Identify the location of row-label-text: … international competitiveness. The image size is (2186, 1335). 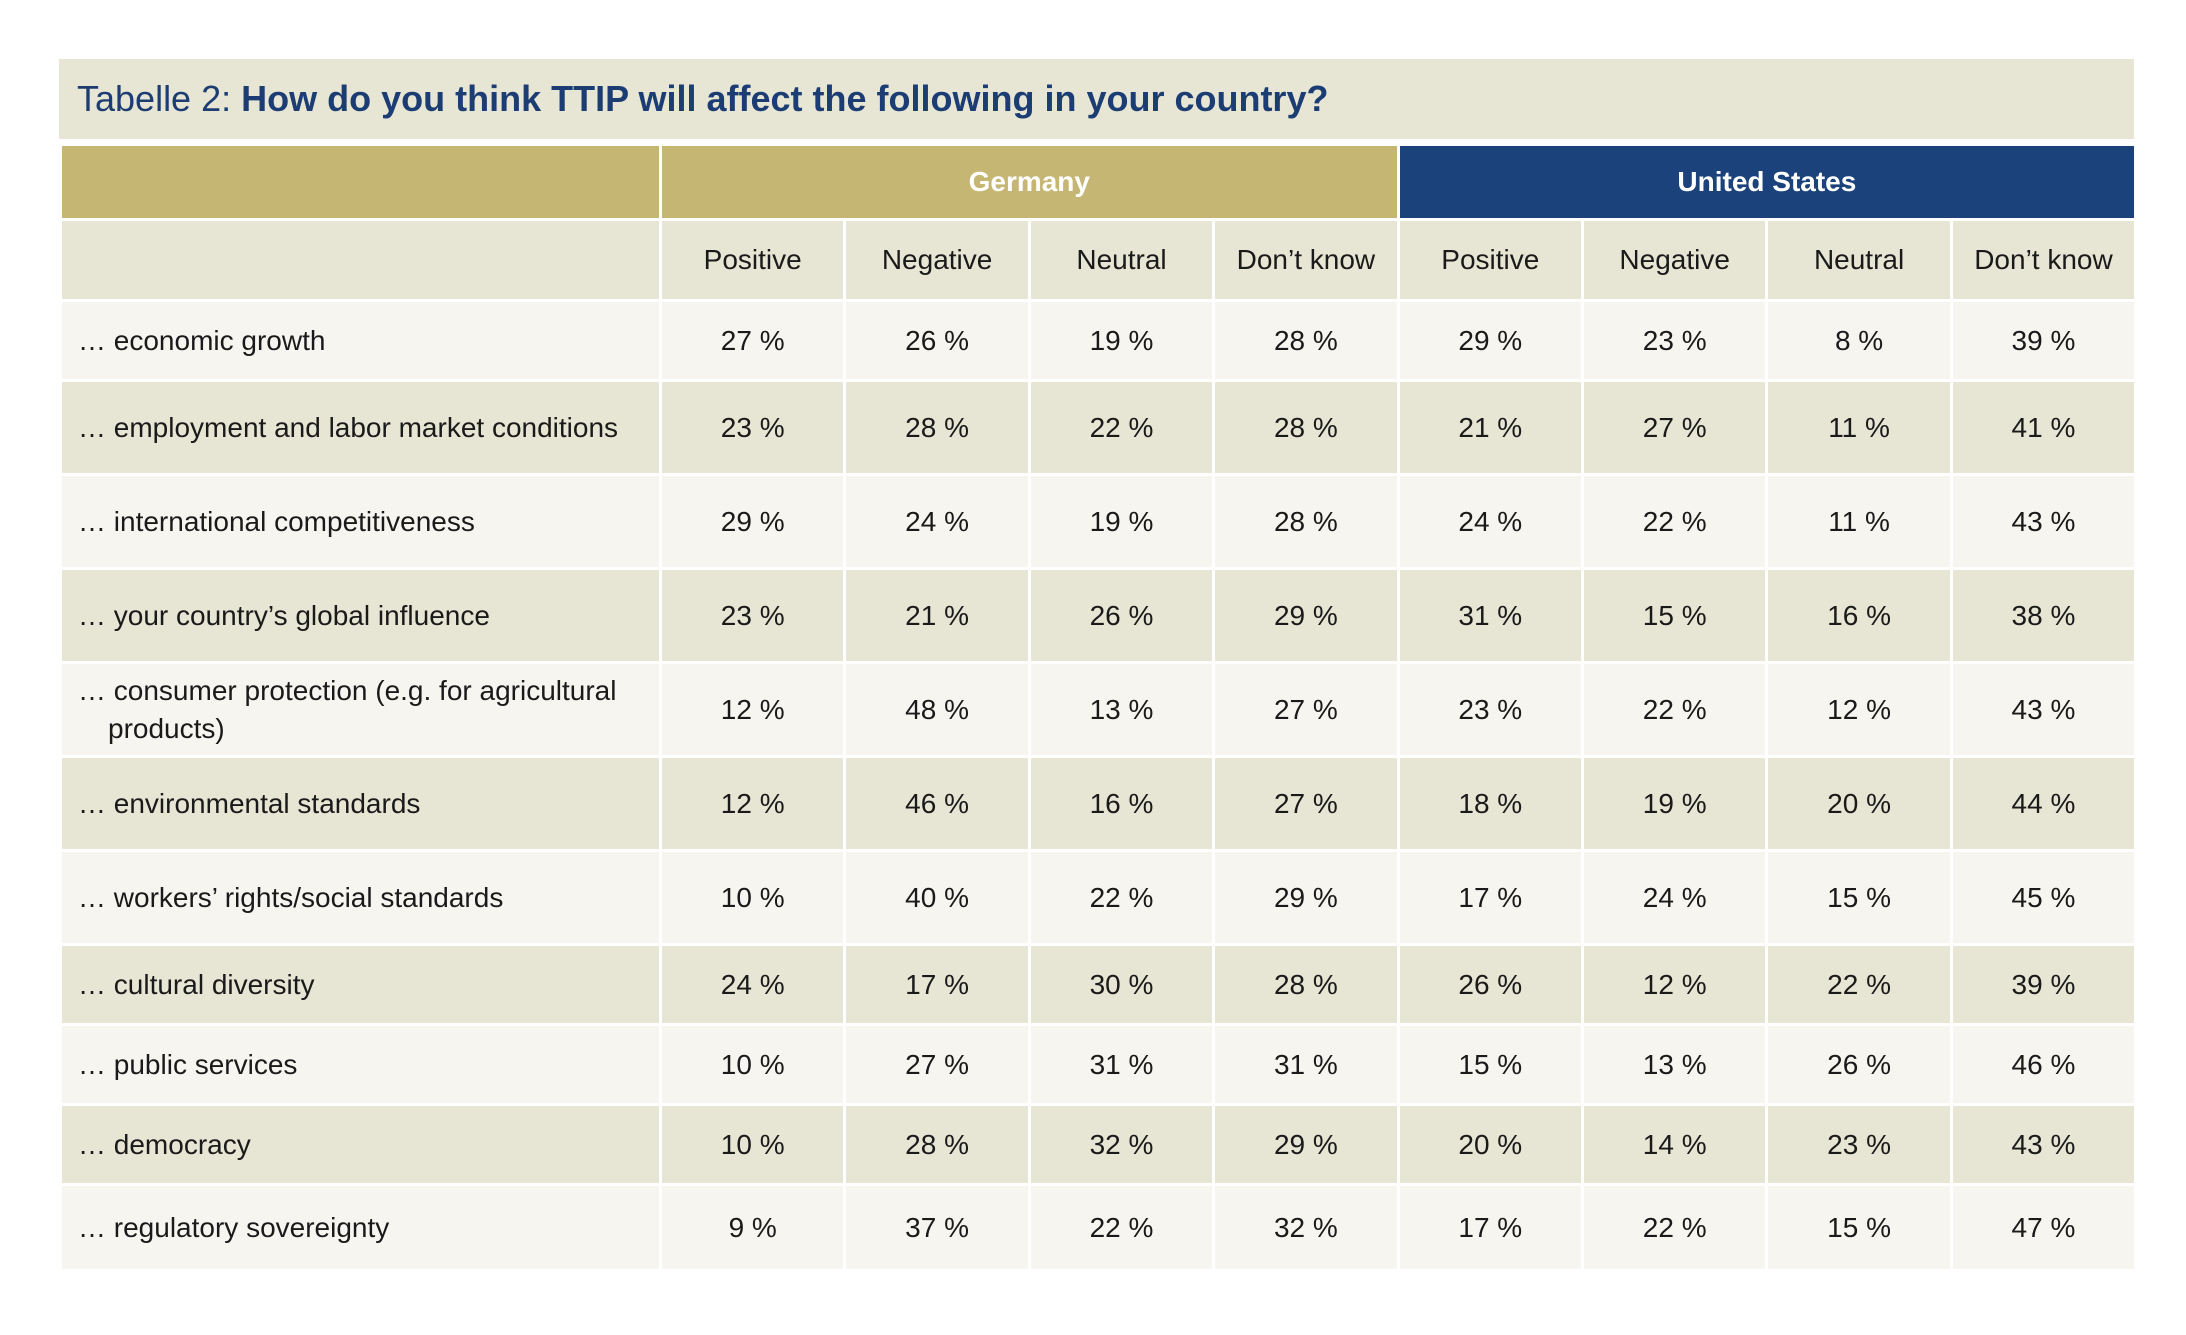
(276, 521).